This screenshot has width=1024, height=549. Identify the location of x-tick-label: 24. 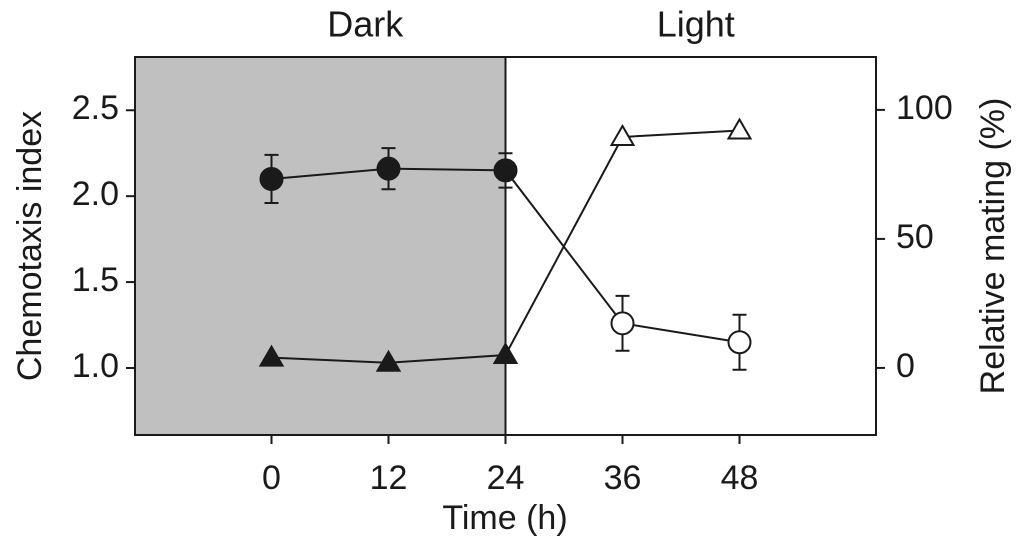
(506, 478).